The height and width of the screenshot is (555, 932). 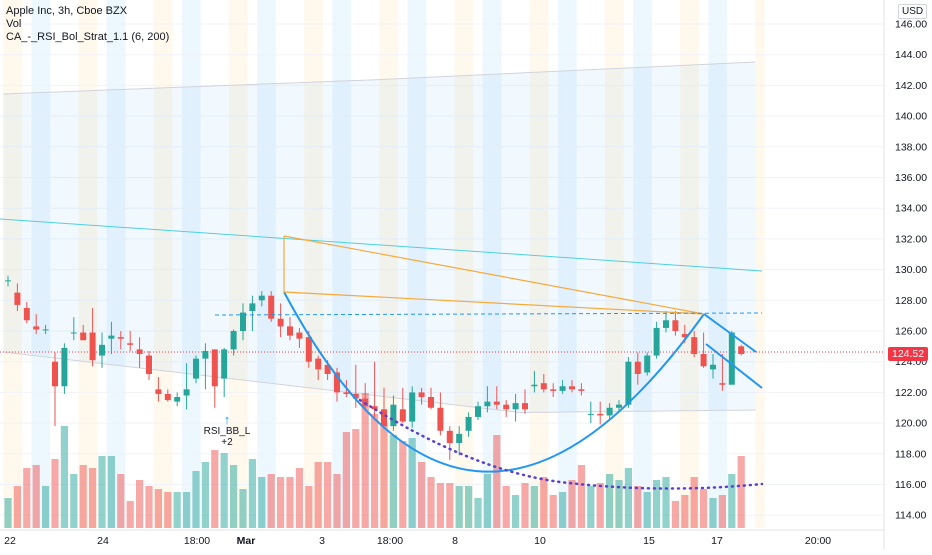 I want to click on cup-curve, so click(x=494, y=382).